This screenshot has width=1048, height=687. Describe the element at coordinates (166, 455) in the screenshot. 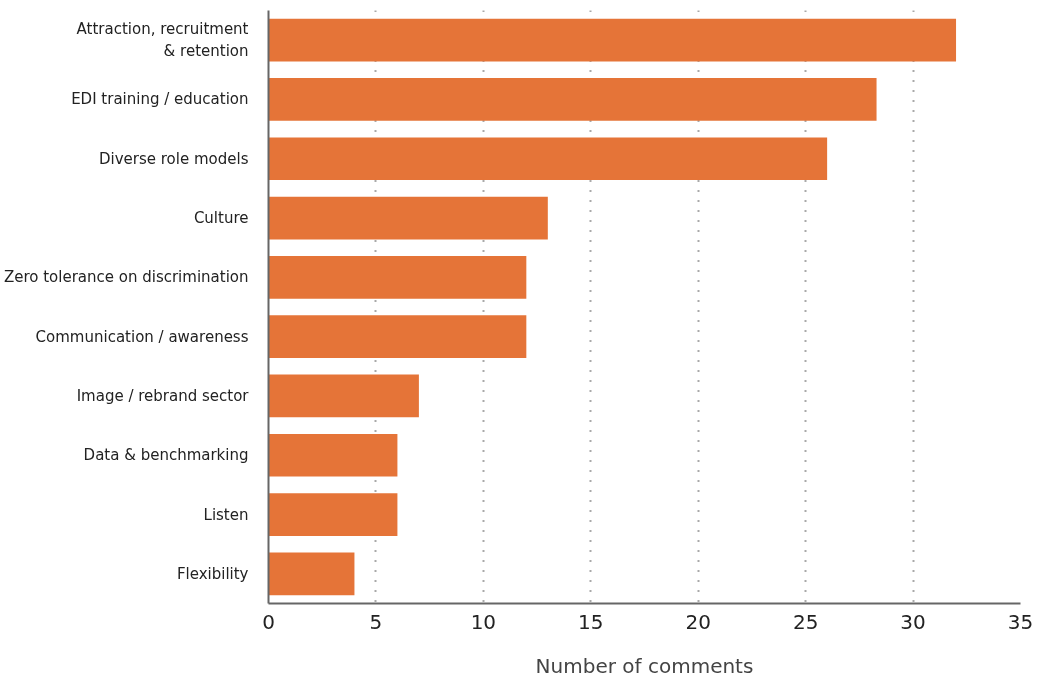

I see `y-tick-label: Data & benchmarking` at that location.